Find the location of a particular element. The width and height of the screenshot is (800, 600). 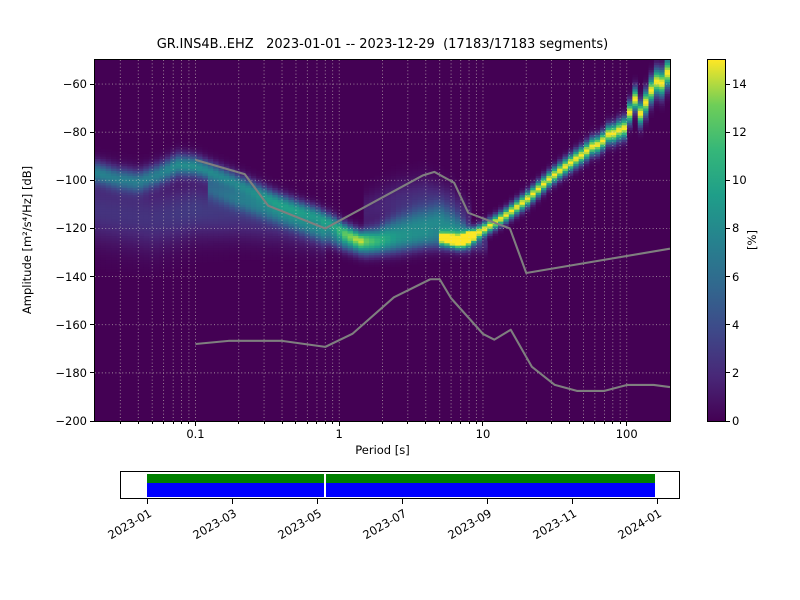

colorbar-tick-label: 8 is located at coordinates (736, 228).